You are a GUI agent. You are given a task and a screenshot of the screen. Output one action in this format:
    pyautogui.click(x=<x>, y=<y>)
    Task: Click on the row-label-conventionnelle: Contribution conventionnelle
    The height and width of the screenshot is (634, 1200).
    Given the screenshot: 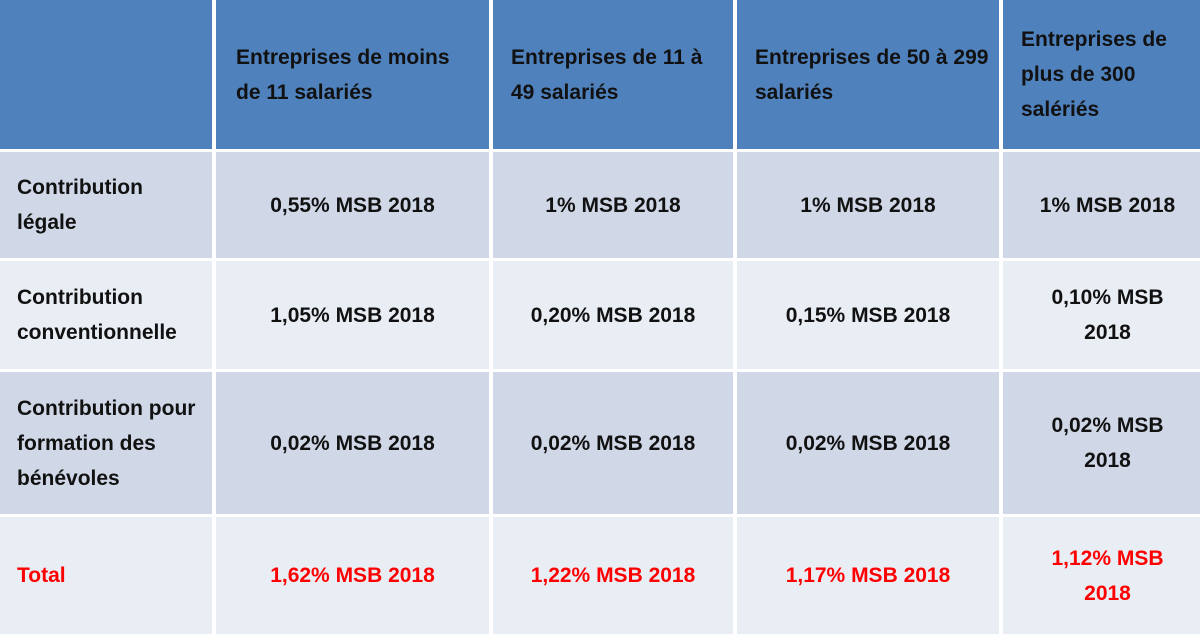 What is the action you would take?
    pyautogui.click(x=106, y=315)
    